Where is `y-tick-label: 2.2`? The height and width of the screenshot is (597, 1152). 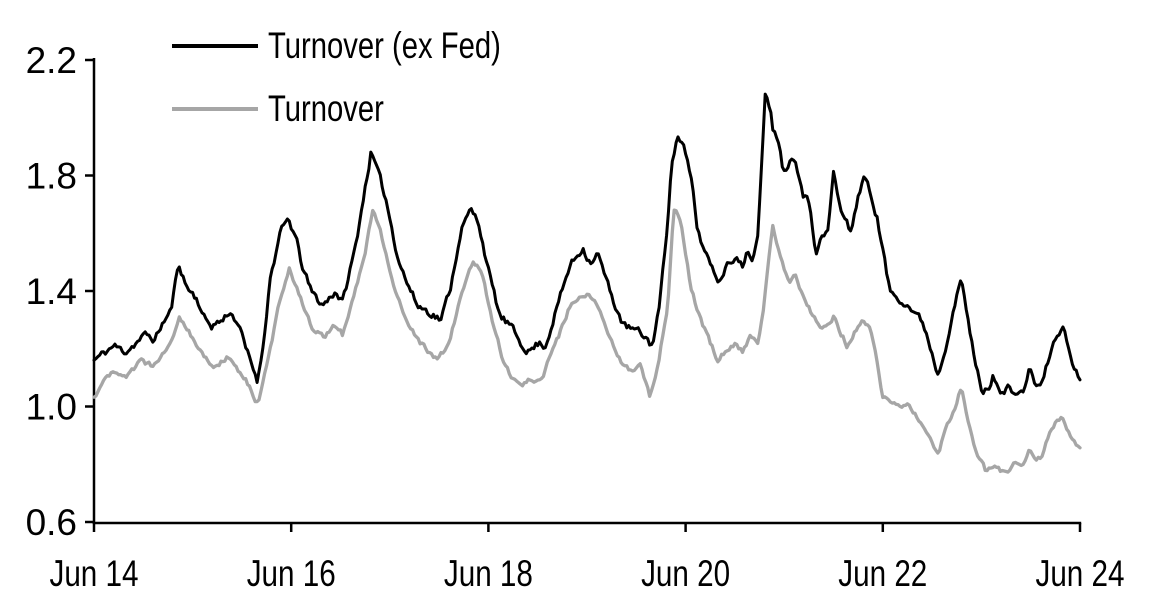 y-tick-label: 2.2 is located at coordinates (51, 60).